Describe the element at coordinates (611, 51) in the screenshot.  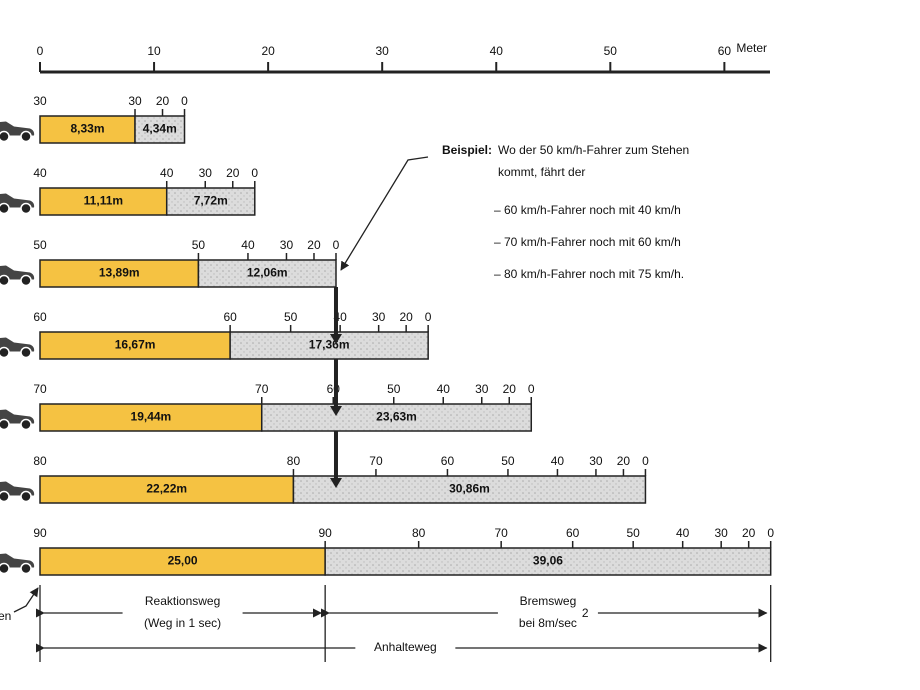
I see `x-tick-label: 50` at that location.